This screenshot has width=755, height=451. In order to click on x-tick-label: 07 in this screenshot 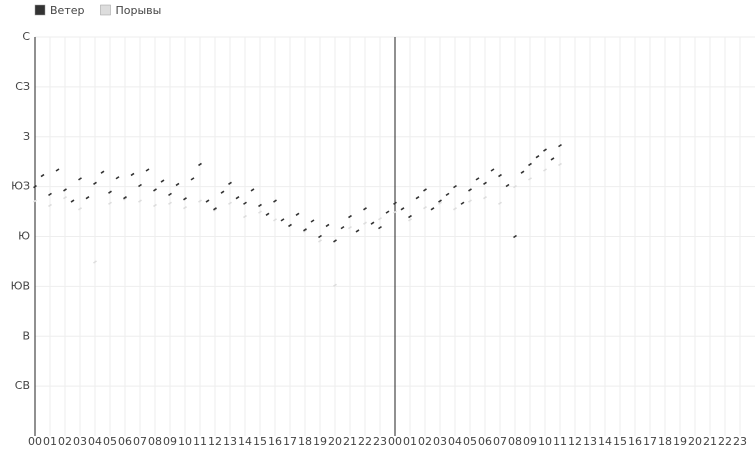, I will do `click(140, 441)`.